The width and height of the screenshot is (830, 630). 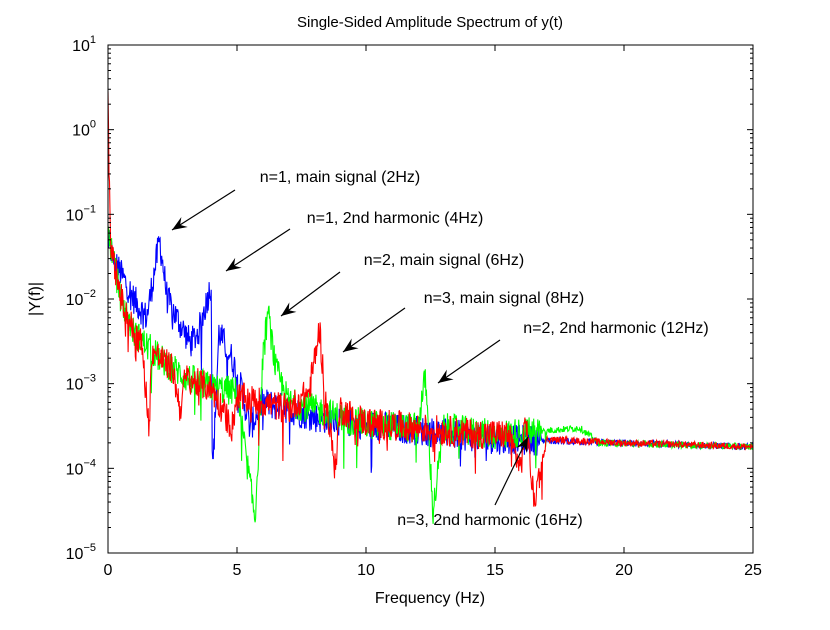 What do you see at coordinates (624, 570) in the screenshot?
I see `x-tick-label: 20` at bounding box center [624, 570].